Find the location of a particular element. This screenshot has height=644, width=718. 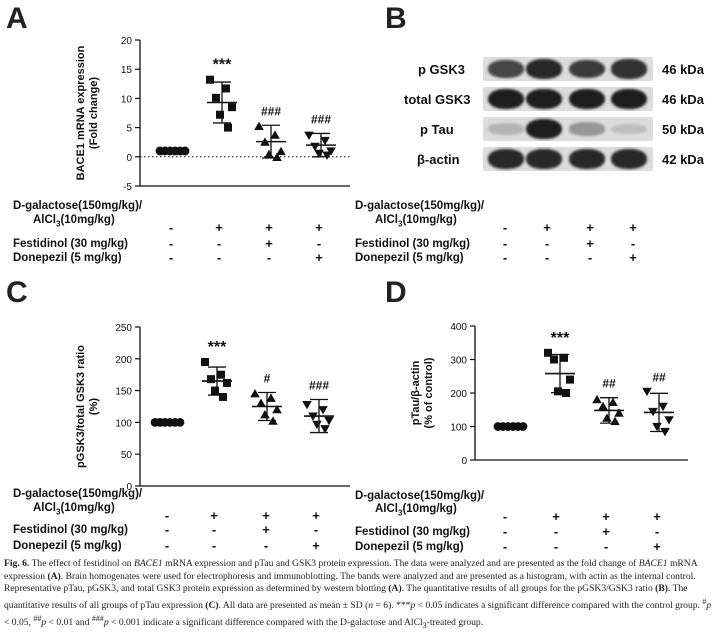

y-tick-label: 100 is located at coordinates (458, 428).